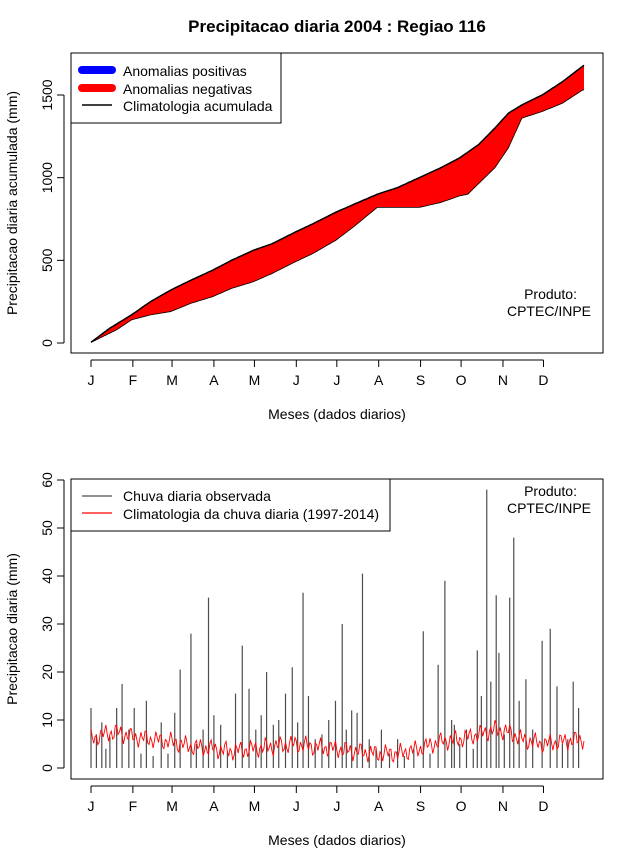 Image resolution: width=640 pixels, height=850 pixels. What do you see at coordinates (47, 672) in the screenshot?
I see `y-tick-label: 20` at bounding box center [47, 672].